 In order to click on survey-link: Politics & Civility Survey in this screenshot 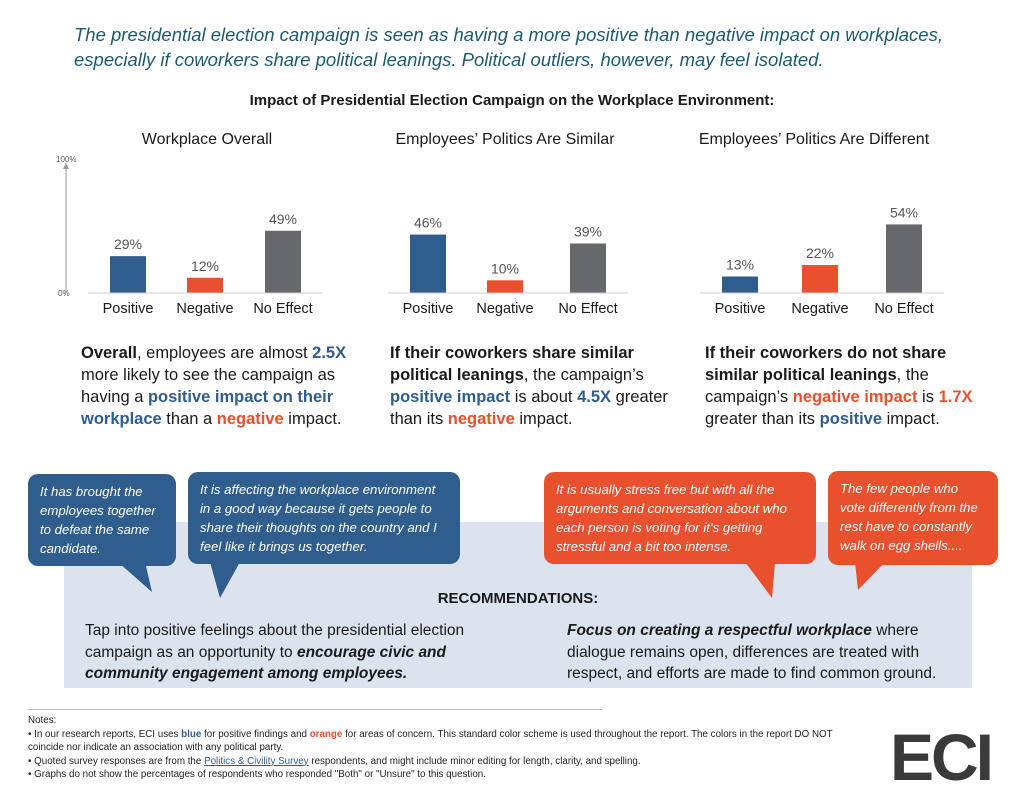, I will do `click(256, 761)`.